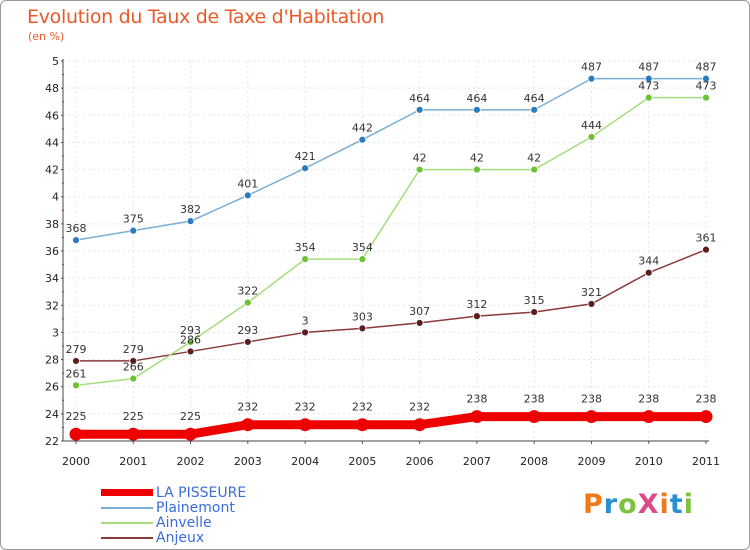 The height and width of the screenshot is (550, 750). What do you see at coordinates (477, 461) in the screenshot?
I see `x-tick-label: 2007` at bounding box center [477, 461].